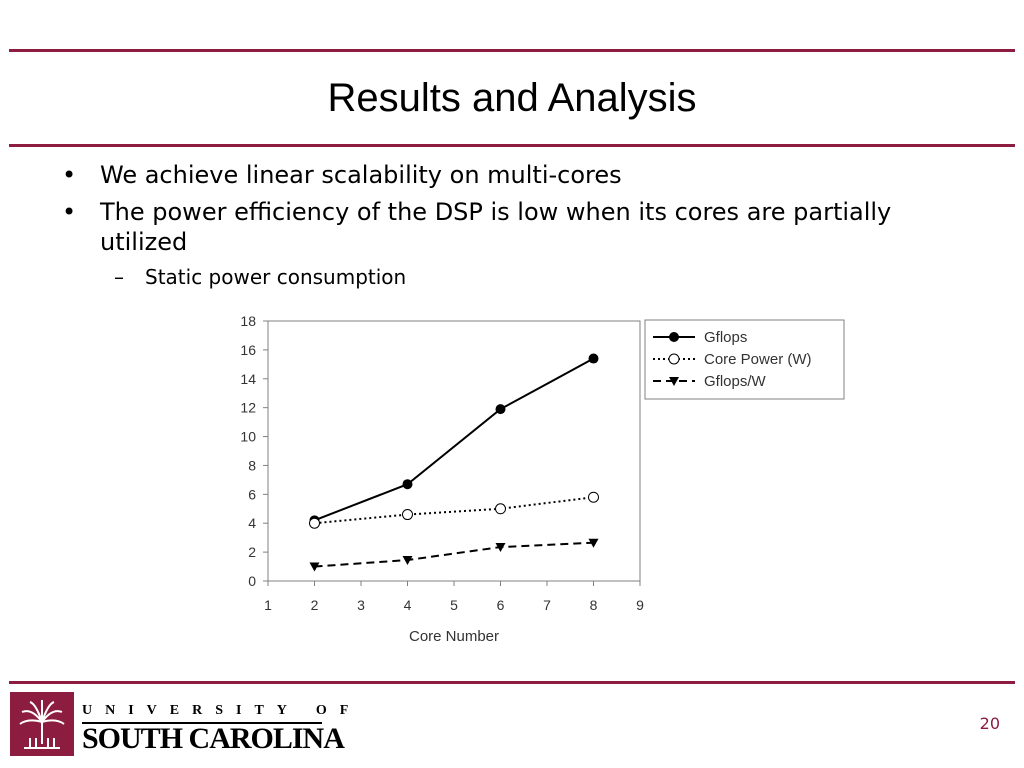  Describe the element at coordinates (202, 723) in the screenshot. I see `logo-divider` at that location.